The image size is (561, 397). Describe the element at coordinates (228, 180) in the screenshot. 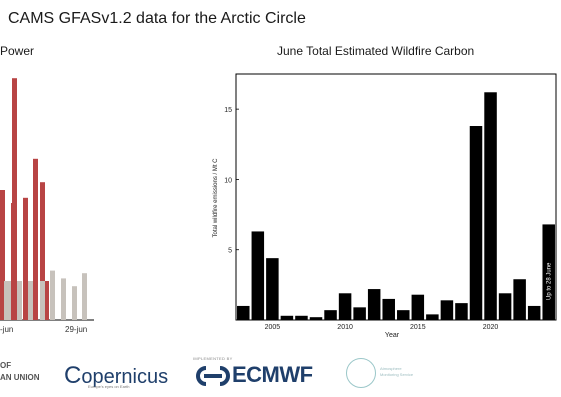

I see `y-tick-label: 10` at that location.